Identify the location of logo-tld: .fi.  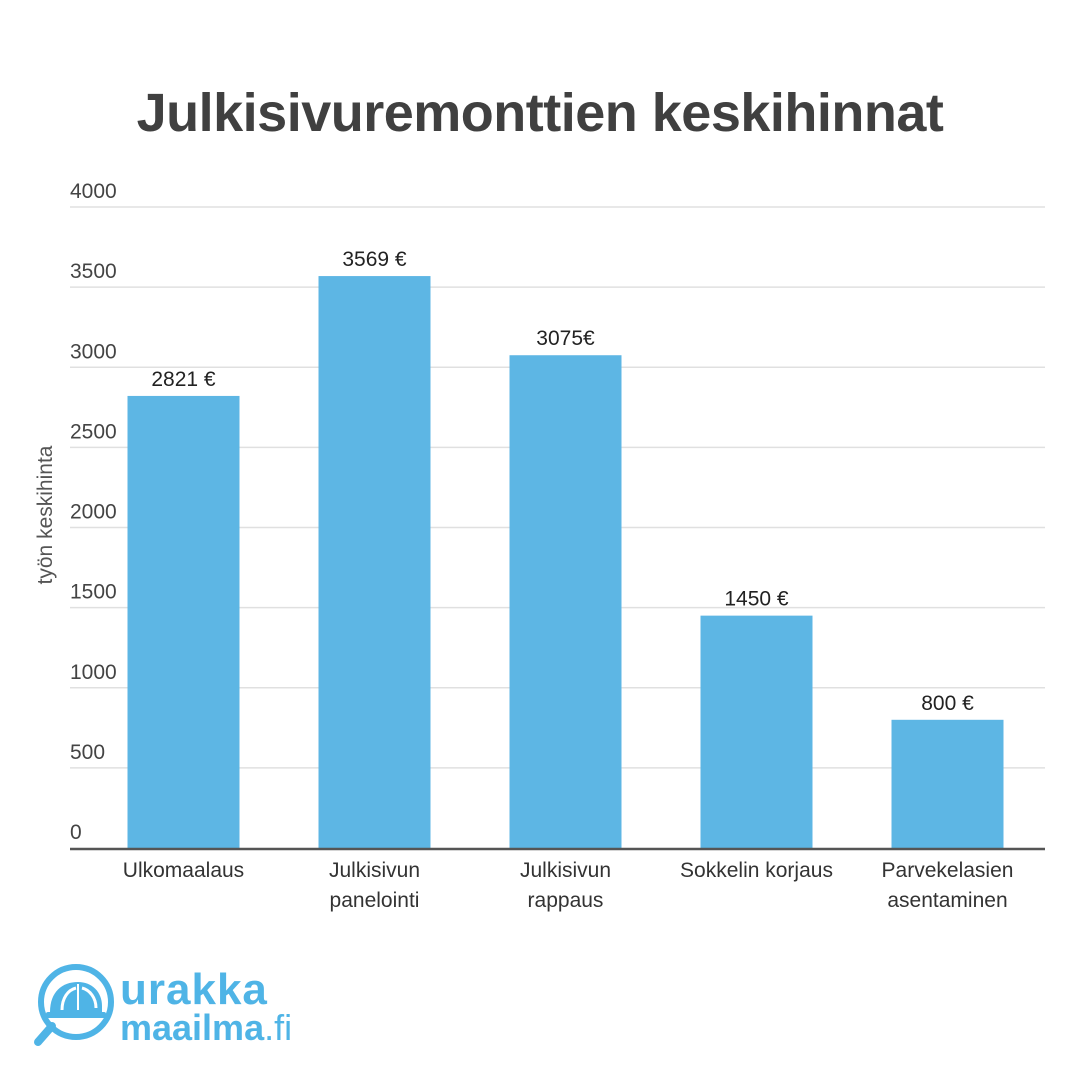
(278, 1027).